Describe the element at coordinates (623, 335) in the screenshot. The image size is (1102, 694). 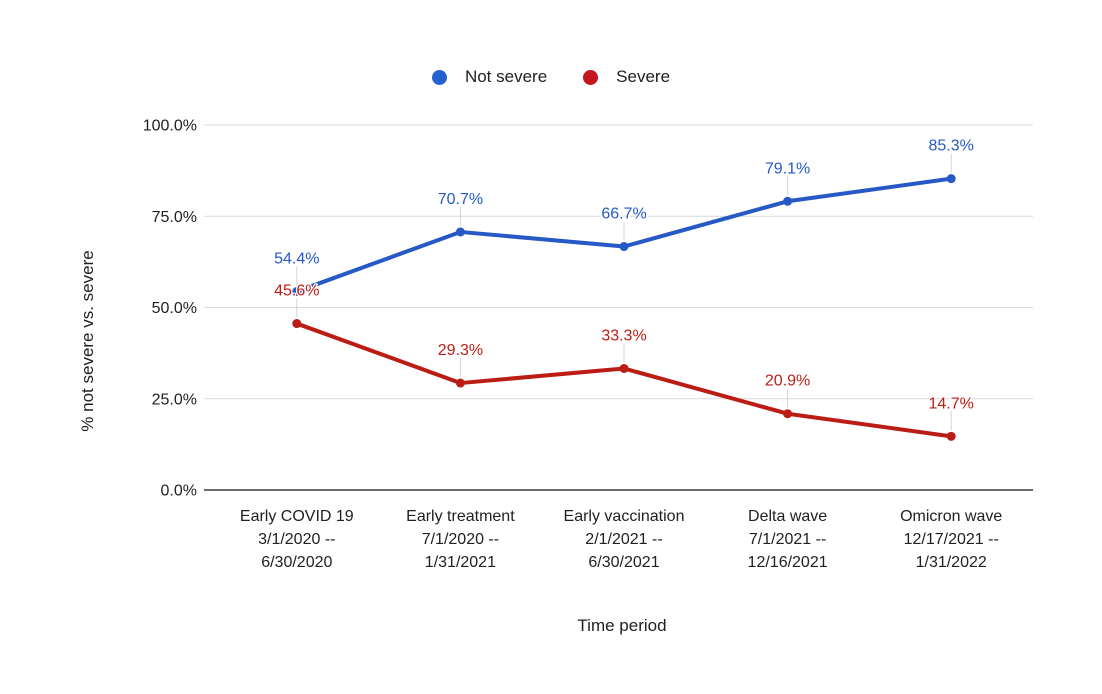
I see `data-label: 33.3%` at that location.